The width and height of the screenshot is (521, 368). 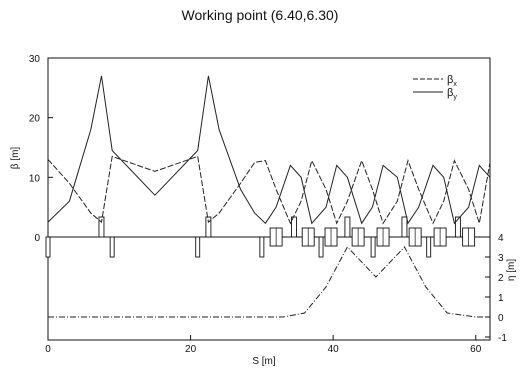 What do you see at coordinates (37, 238) in the screenshot?
I see `beta-tick-label: 0` at bounding box center [37, 238].